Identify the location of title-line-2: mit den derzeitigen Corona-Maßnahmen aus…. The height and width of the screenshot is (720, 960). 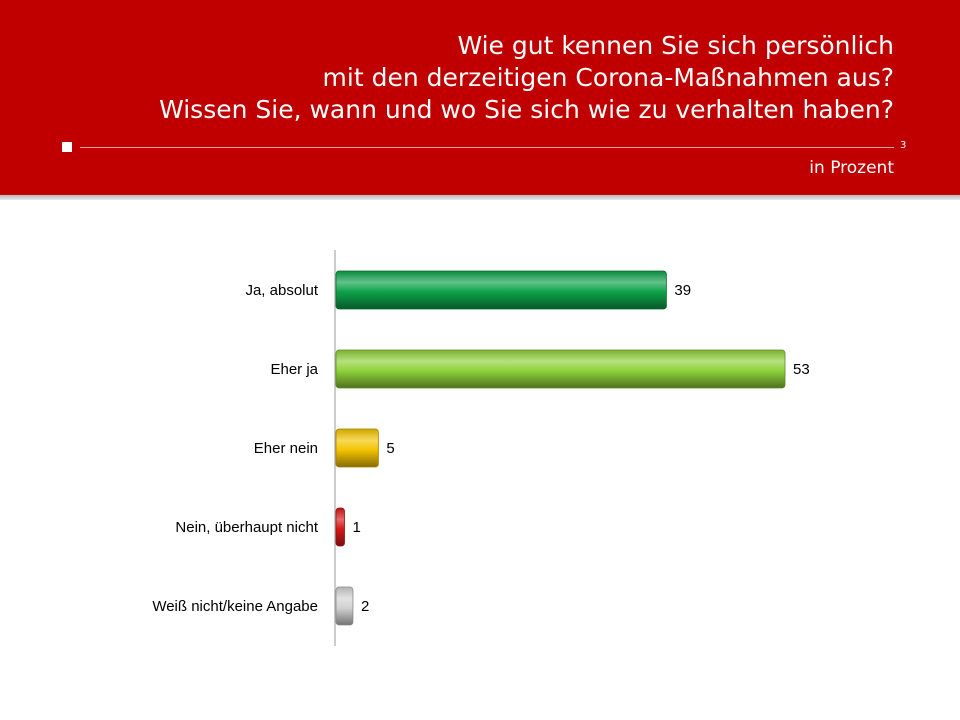
(608, 77).